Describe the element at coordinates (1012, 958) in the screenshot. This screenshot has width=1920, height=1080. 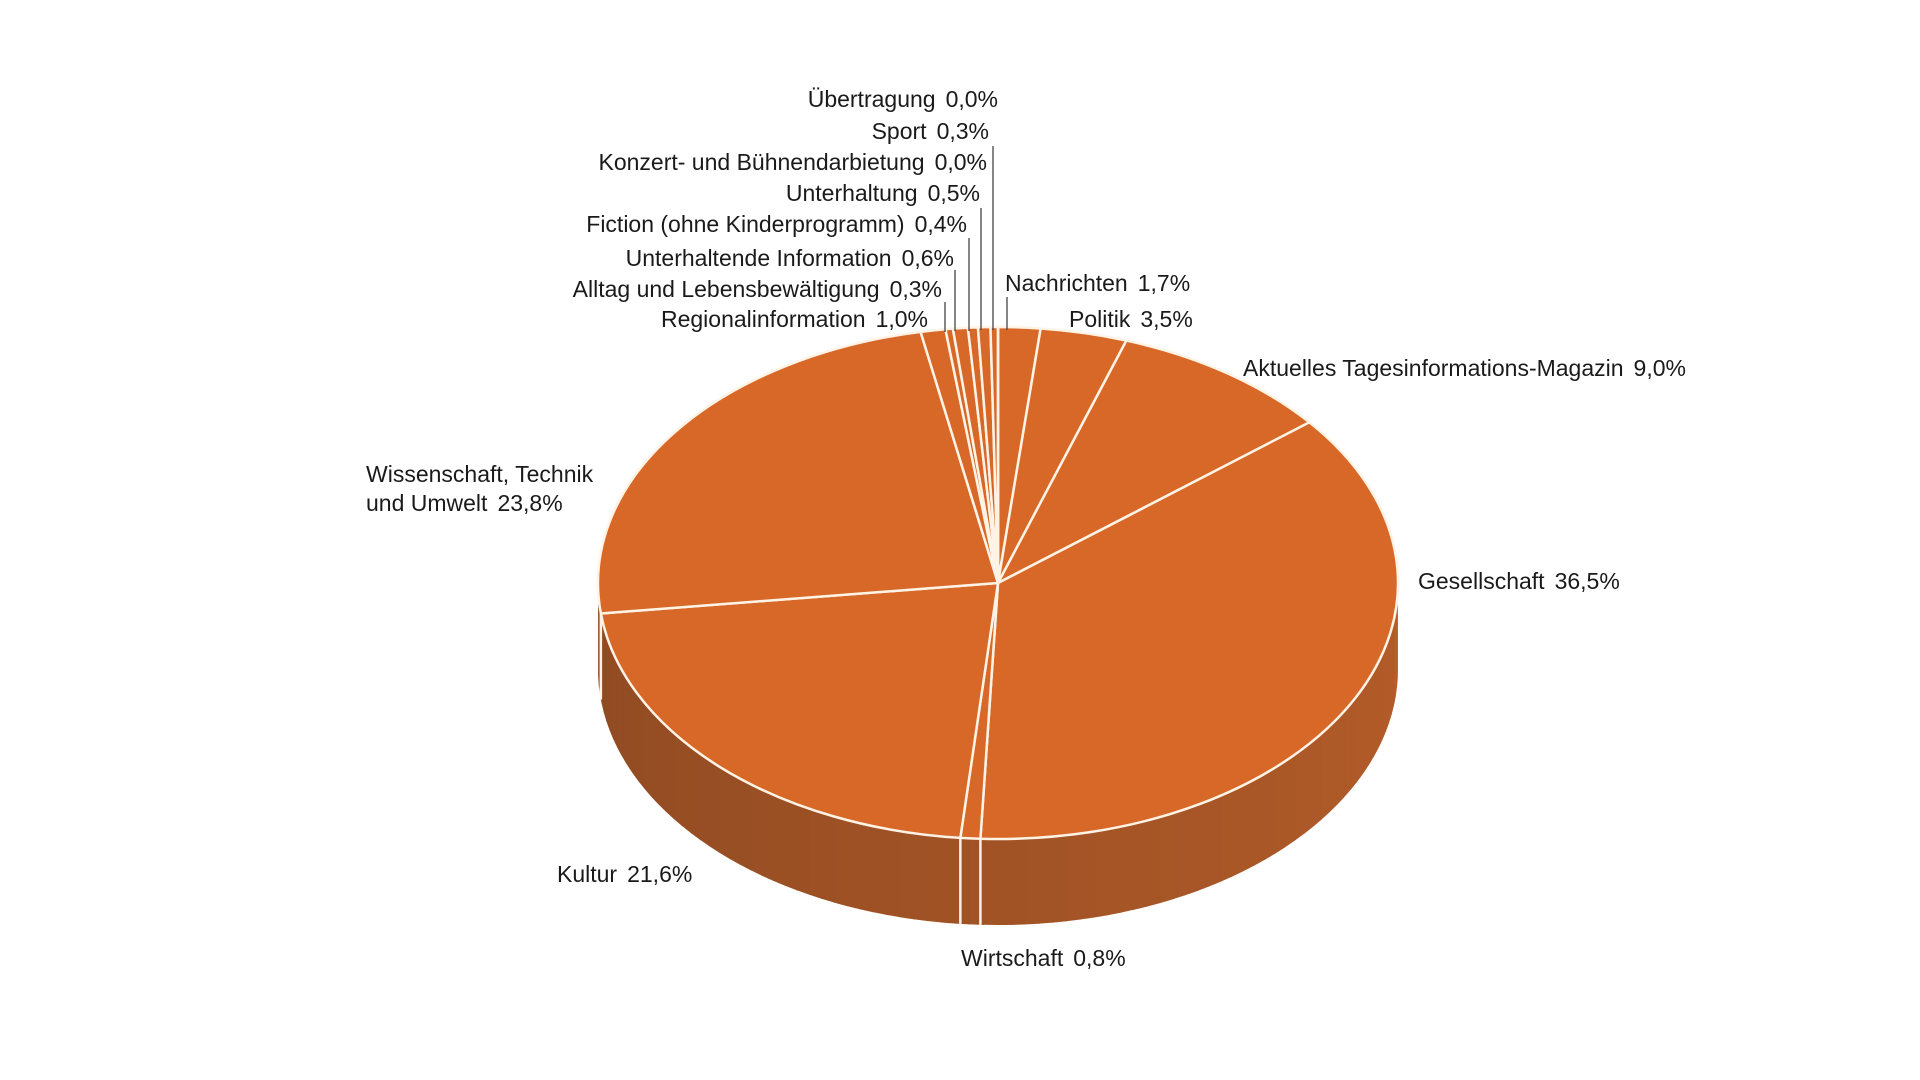
I see `slice-label-name: Wirtschaft` at that location.